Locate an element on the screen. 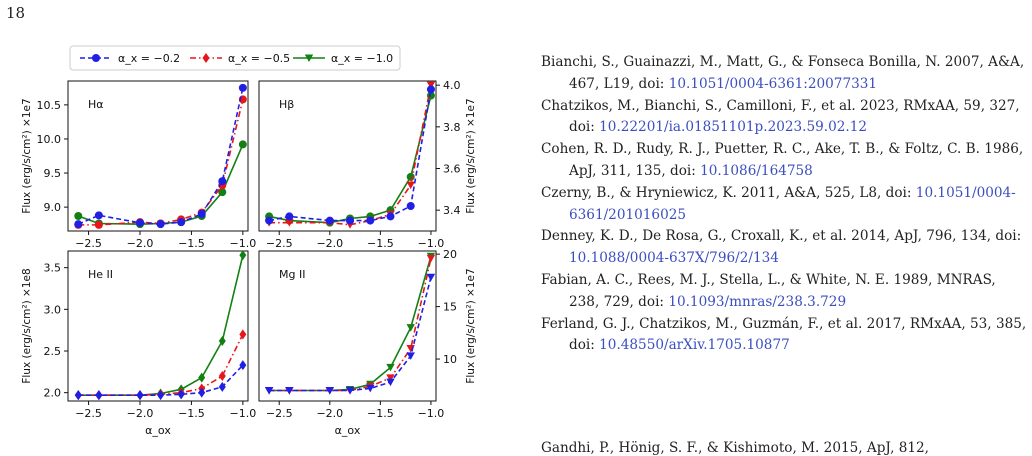 The height and width of the screenshot is (456, 1032). y-tick-label: 9.5 is located at coordinates (53, 173).